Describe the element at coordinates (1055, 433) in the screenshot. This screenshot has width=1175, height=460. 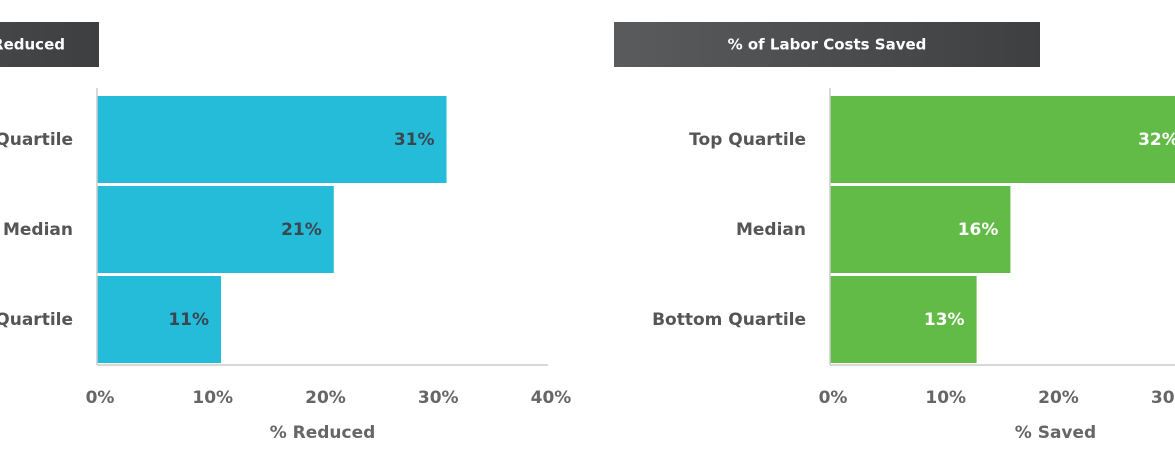
I see `x-axis-label: % Saved` at that location.